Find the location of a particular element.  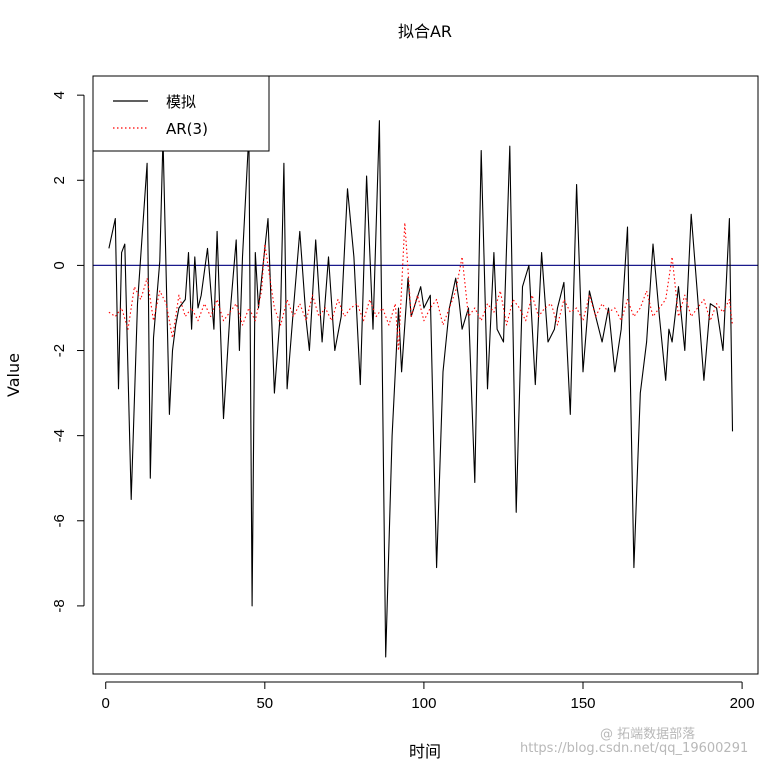

y-tick-label: 2 is located at coordinates (59, 180).